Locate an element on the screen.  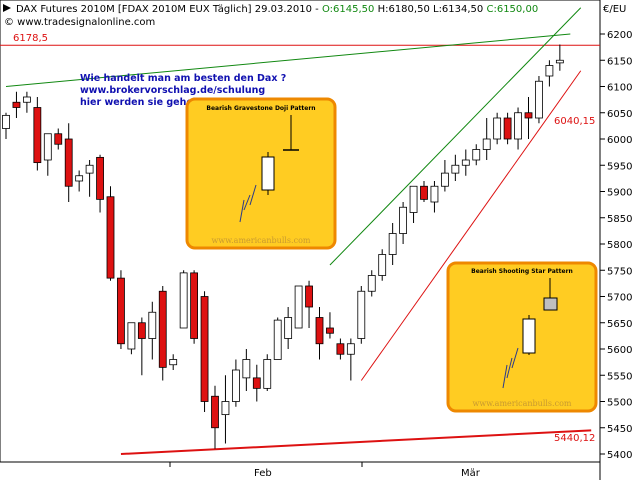
x-label-mar: Mär is located at coordinates (471, 473).